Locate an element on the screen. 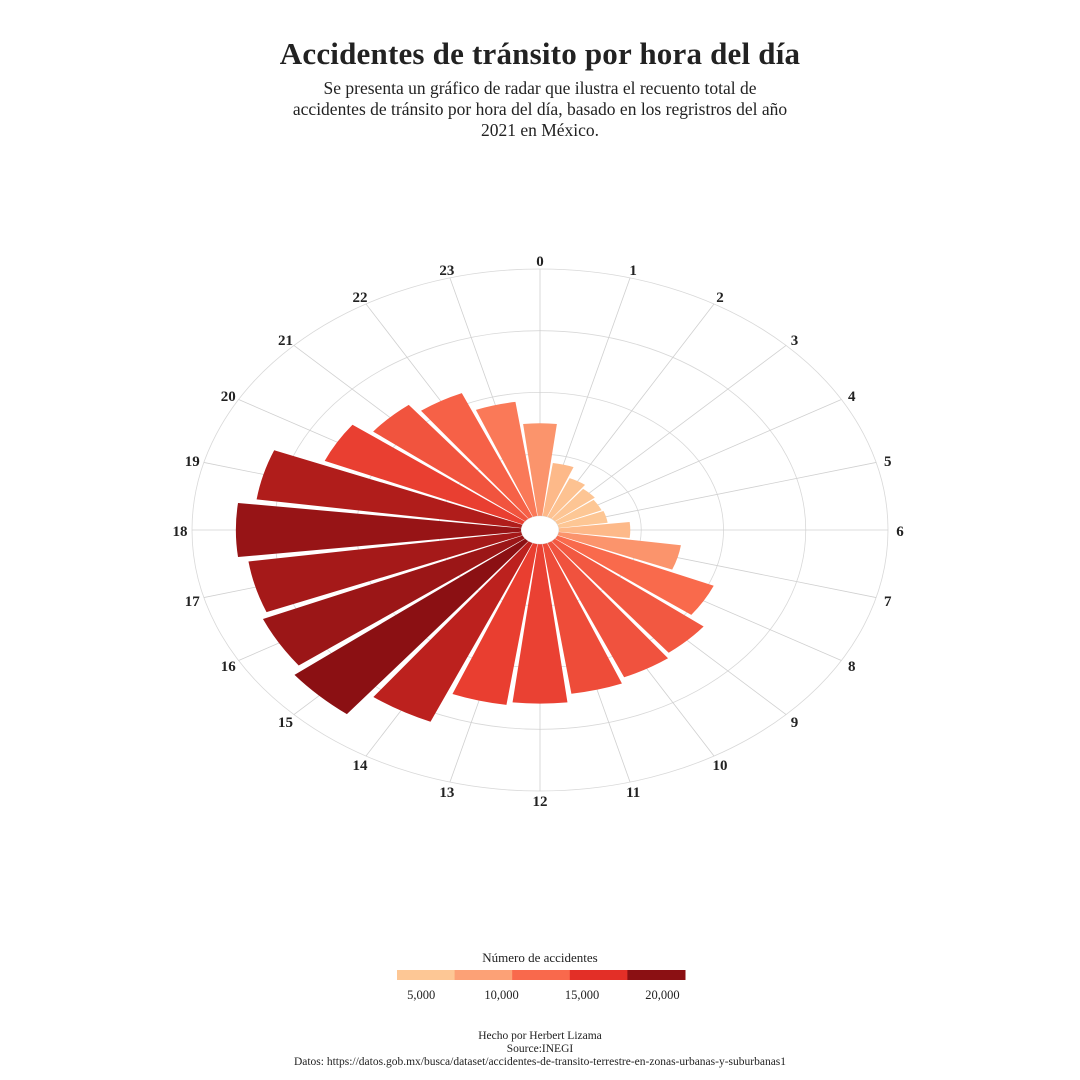 The width and height of the screenshot is (1080, 1080). hour-label-7: 7 is located at coordinates (888, 602).